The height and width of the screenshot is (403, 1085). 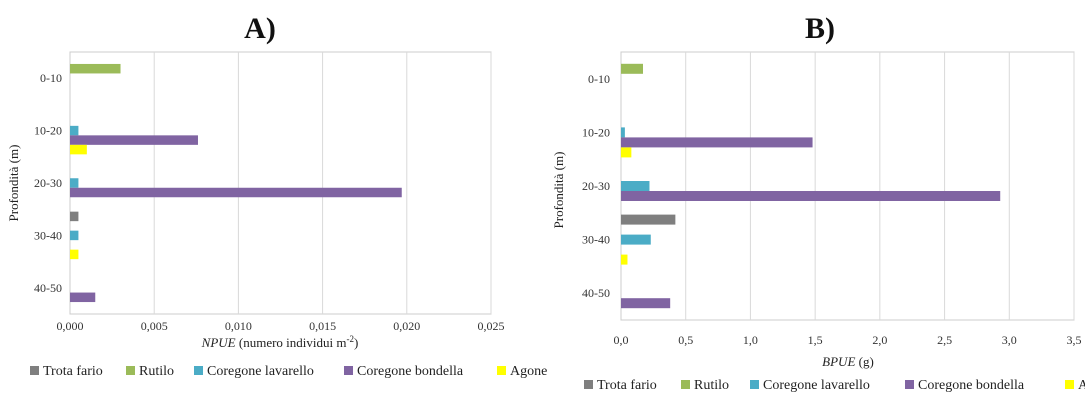 I want to click on panel-a-y-tick-label: 30-40, so click(x=48, y=235).